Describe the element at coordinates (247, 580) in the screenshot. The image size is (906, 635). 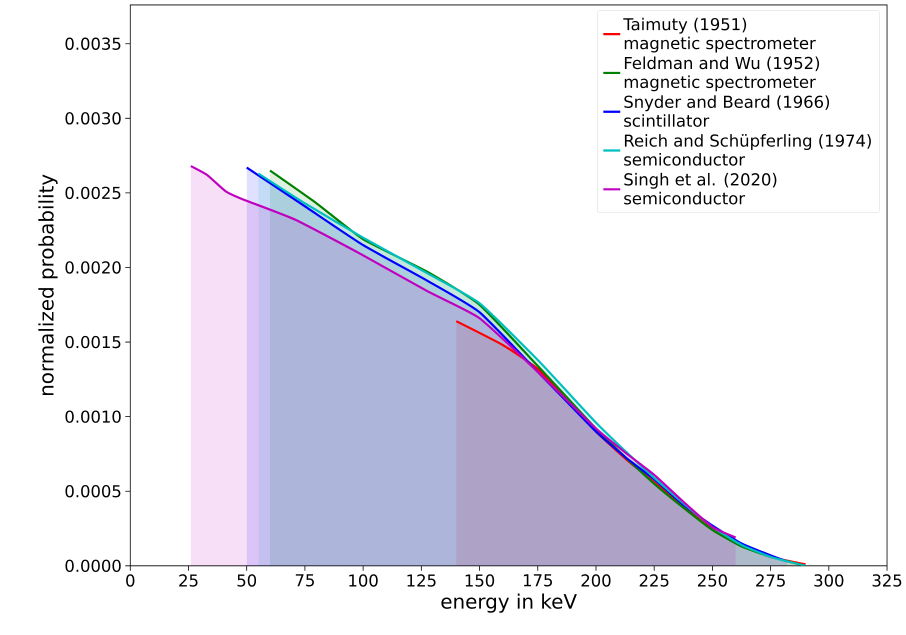
I see `x-tick-label: 50` at that location.